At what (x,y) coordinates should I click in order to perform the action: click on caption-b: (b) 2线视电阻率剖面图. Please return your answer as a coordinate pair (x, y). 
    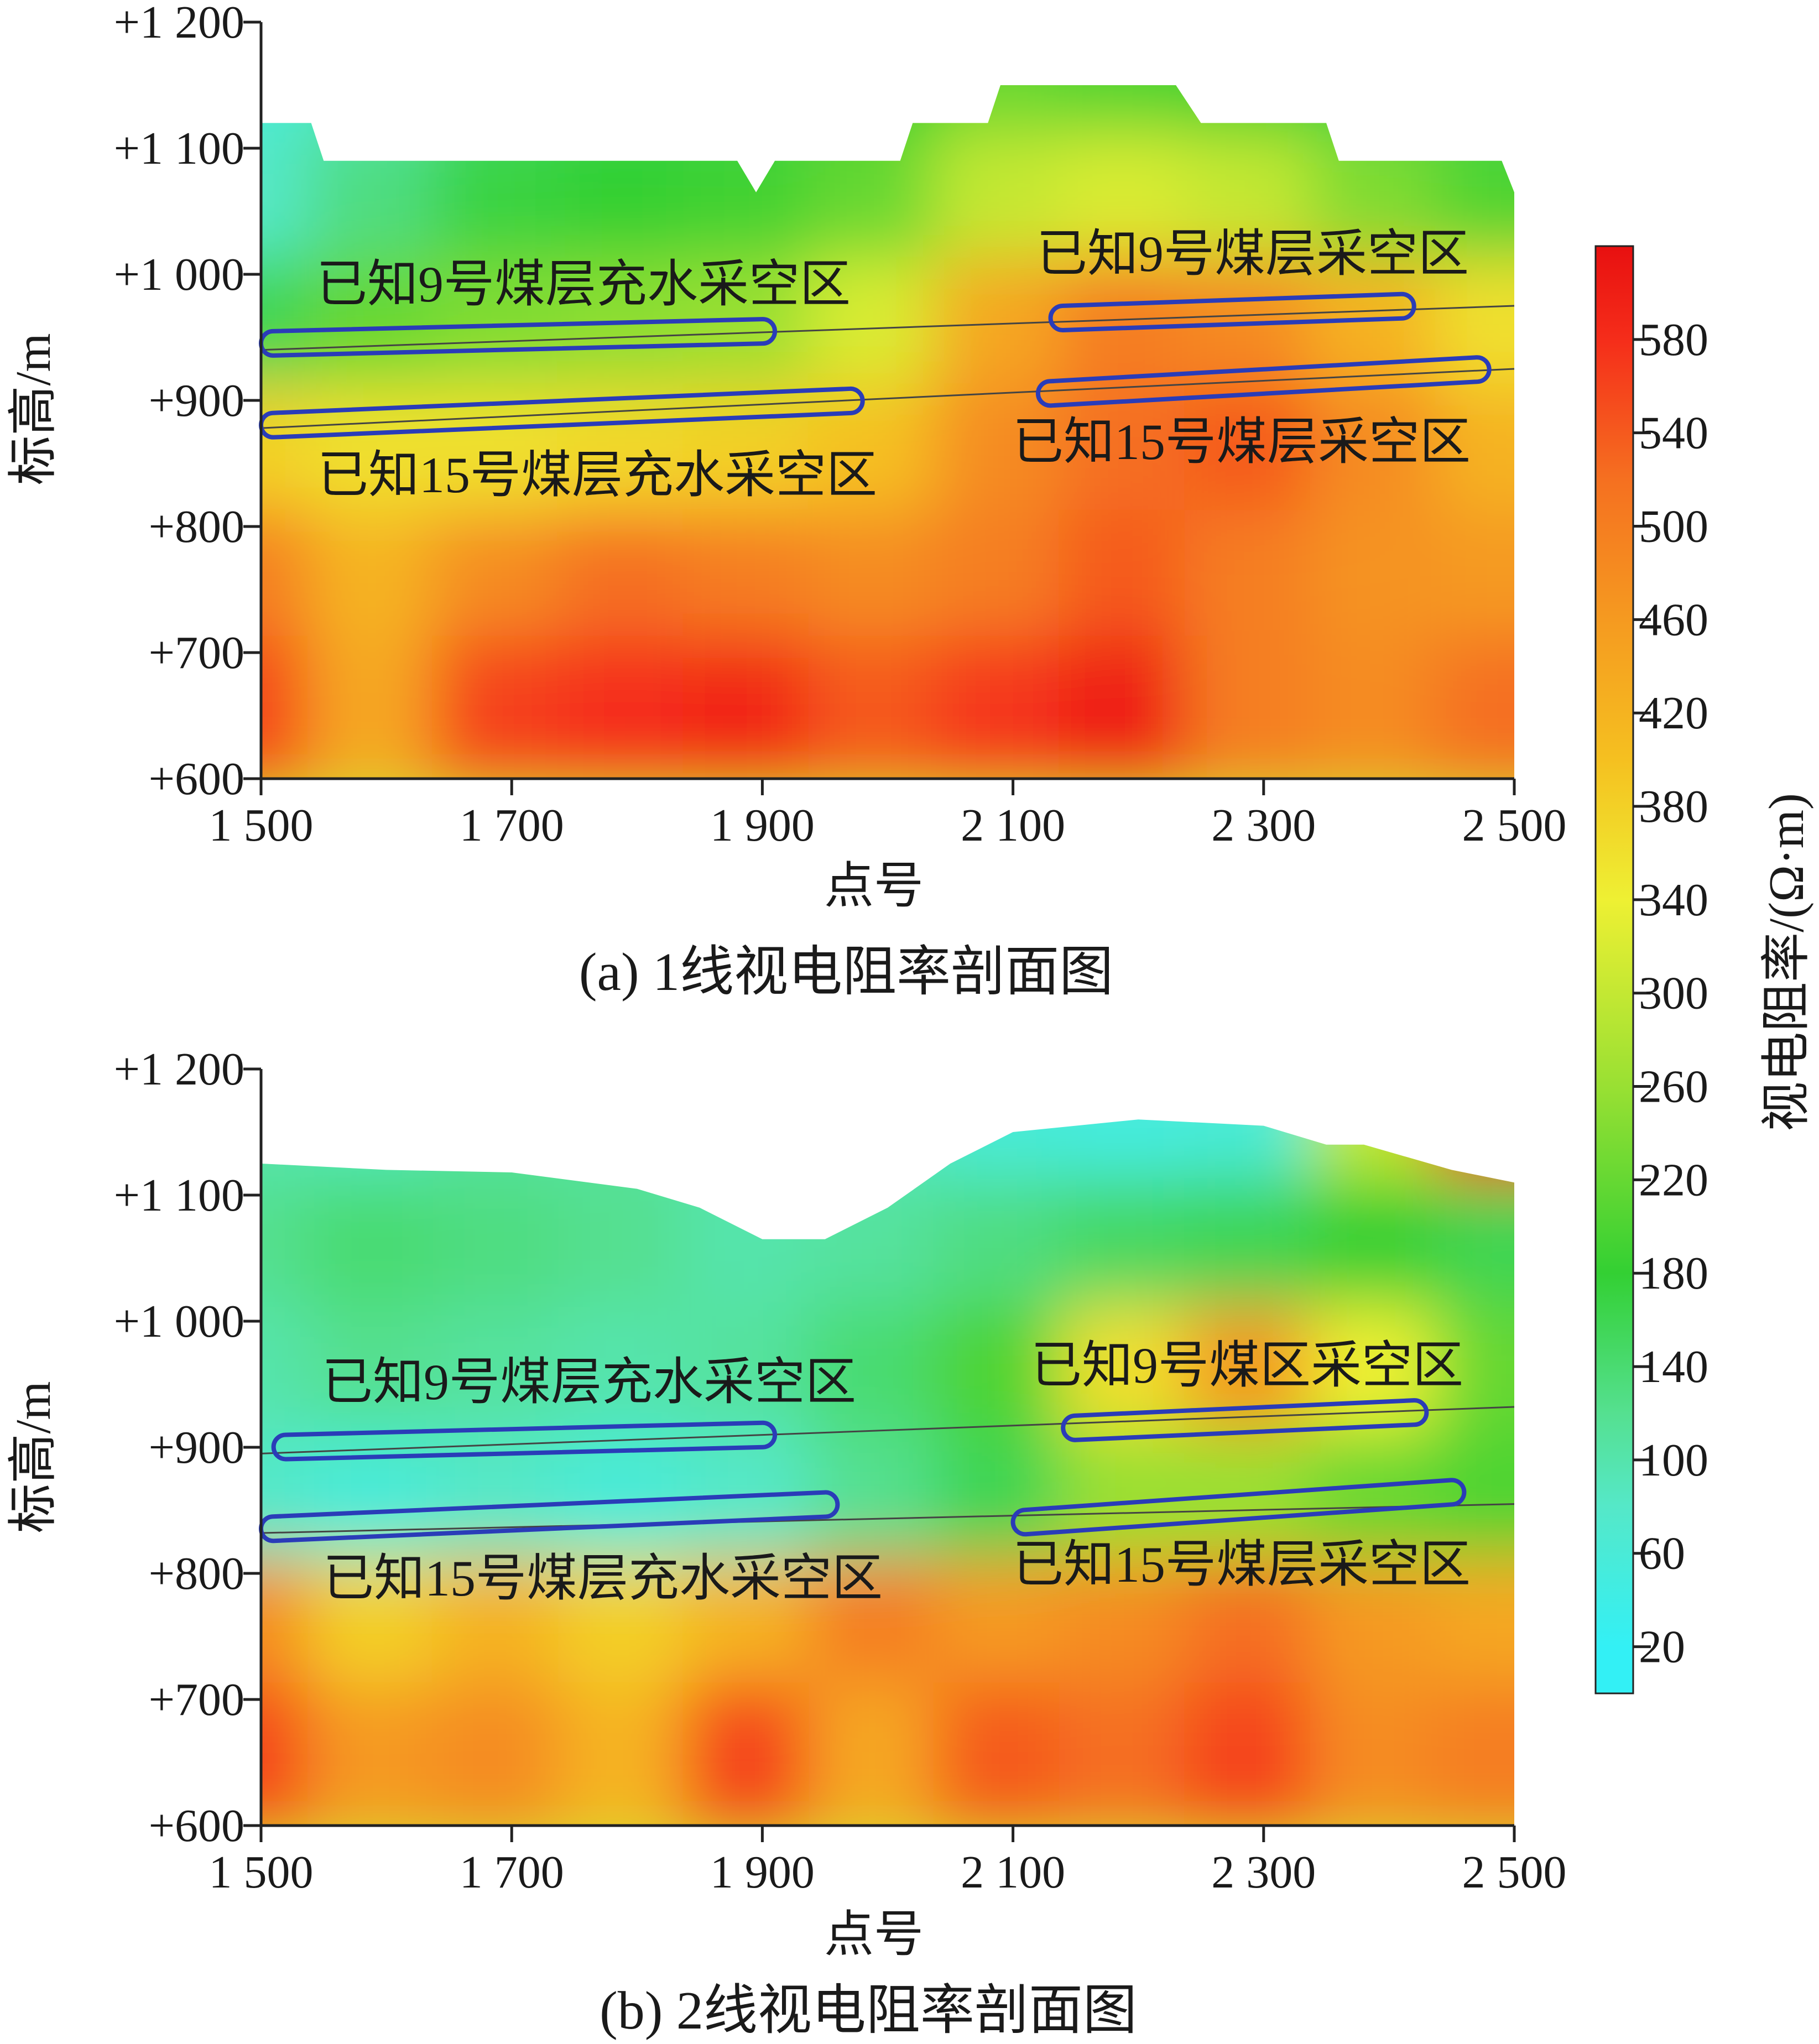
    Looking at the image, I should click on (869, 2011).